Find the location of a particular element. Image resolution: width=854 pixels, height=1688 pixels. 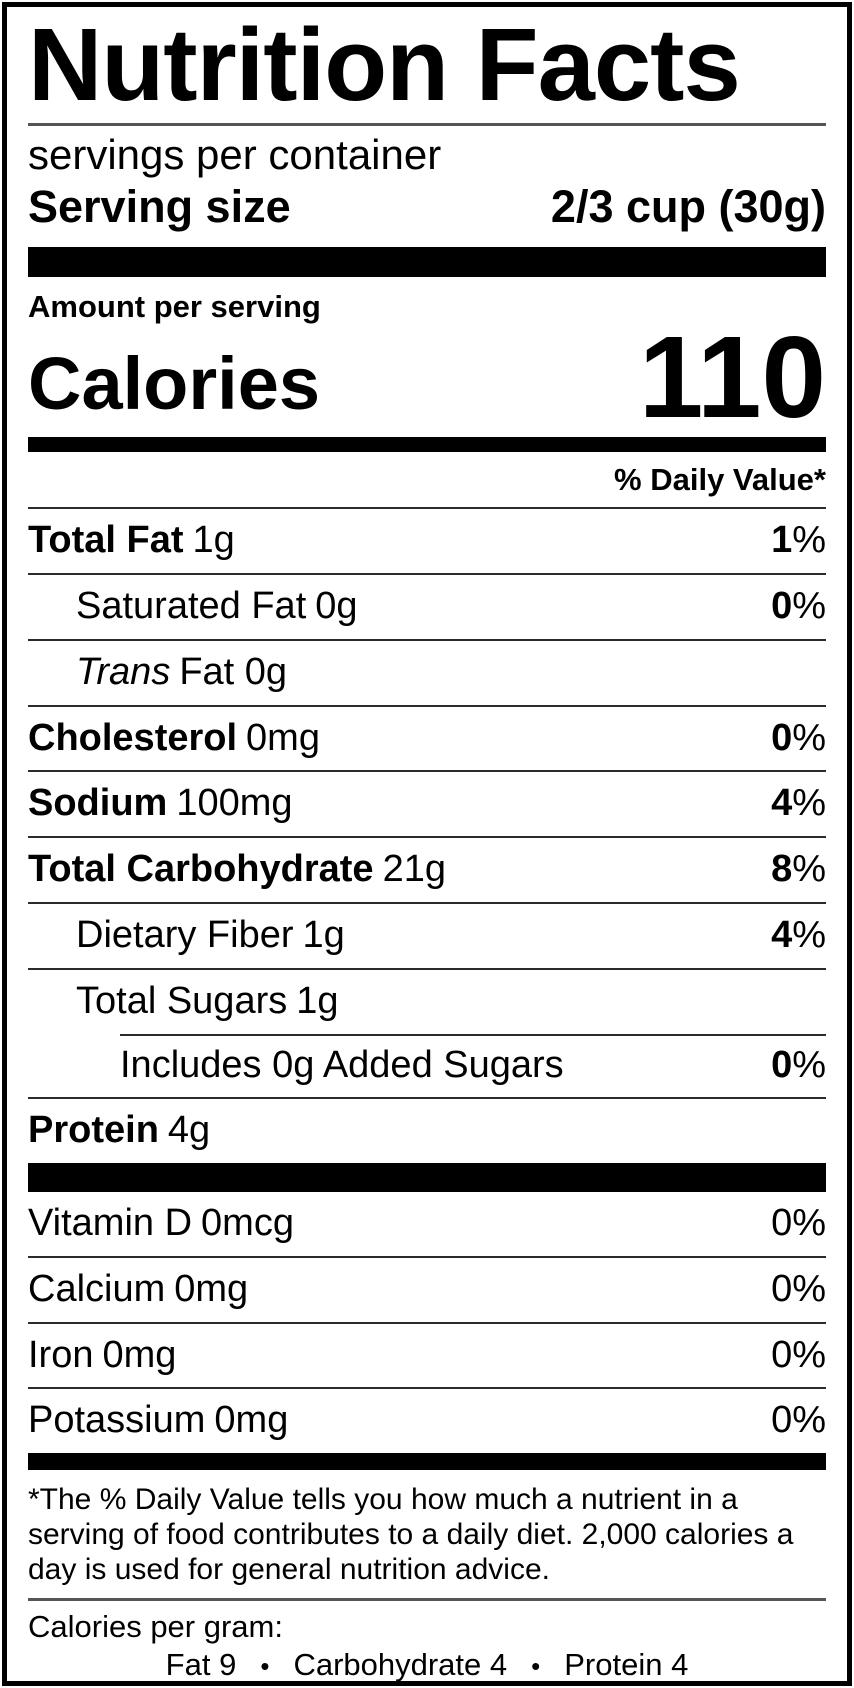

daily-value-header: % Daily Value* is located at coordinates (720, 480).